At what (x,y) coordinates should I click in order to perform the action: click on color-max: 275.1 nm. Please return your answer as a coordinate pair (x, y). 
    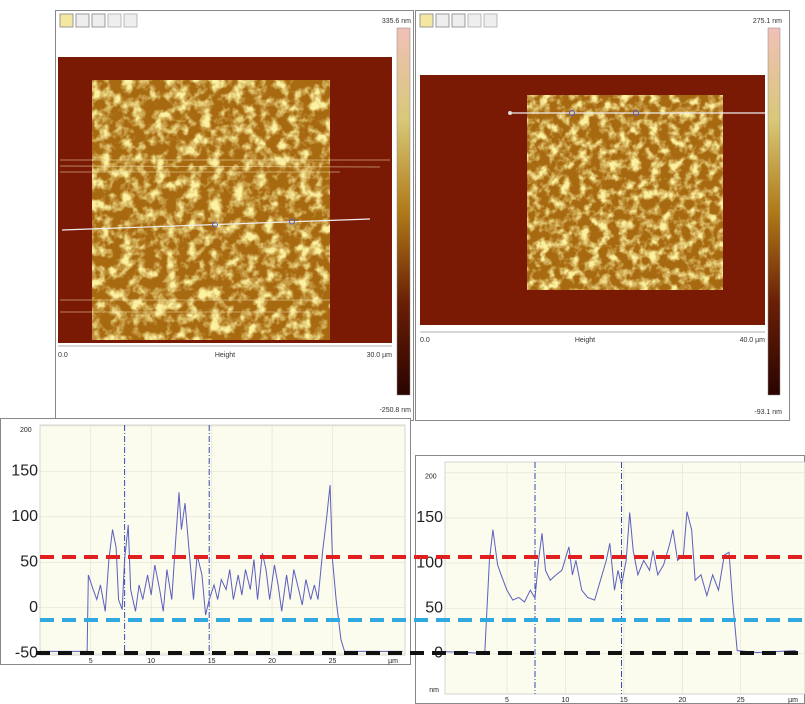
    Looking at the image, I should click on (767, 21).